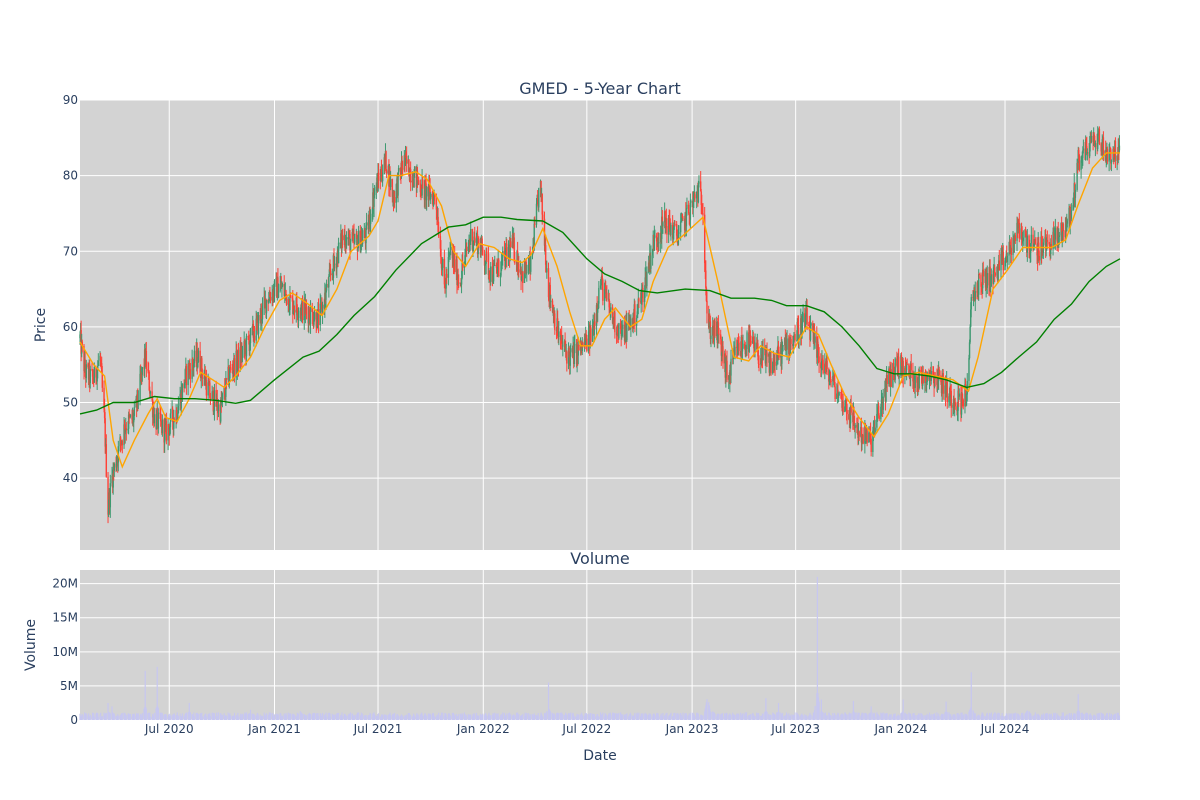 This screenshot has height=800, width=1200. Describe the element at coordinates (483, 729) in the screenshot. I see `x-tick-label: Jan 2022` at that location.